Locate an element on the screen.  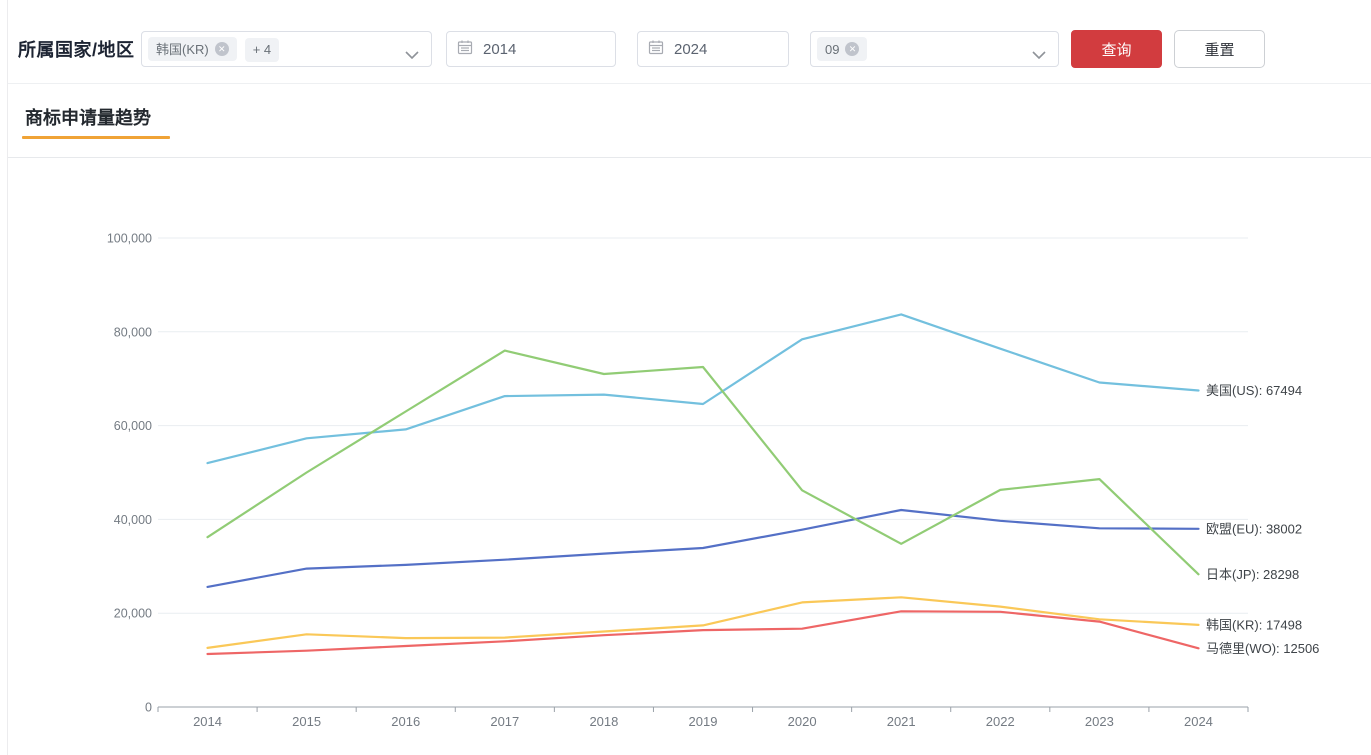
country-filter-label: 所属国家/地区 is located at coordinates (76, 50).